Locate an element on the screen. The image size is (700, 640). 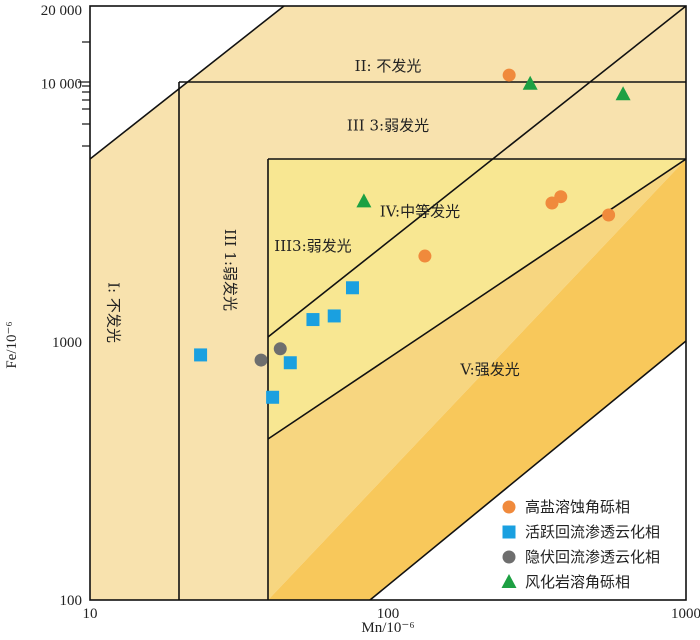
region-label-ii: II: 不发光 is located at coordinates (388, 66).